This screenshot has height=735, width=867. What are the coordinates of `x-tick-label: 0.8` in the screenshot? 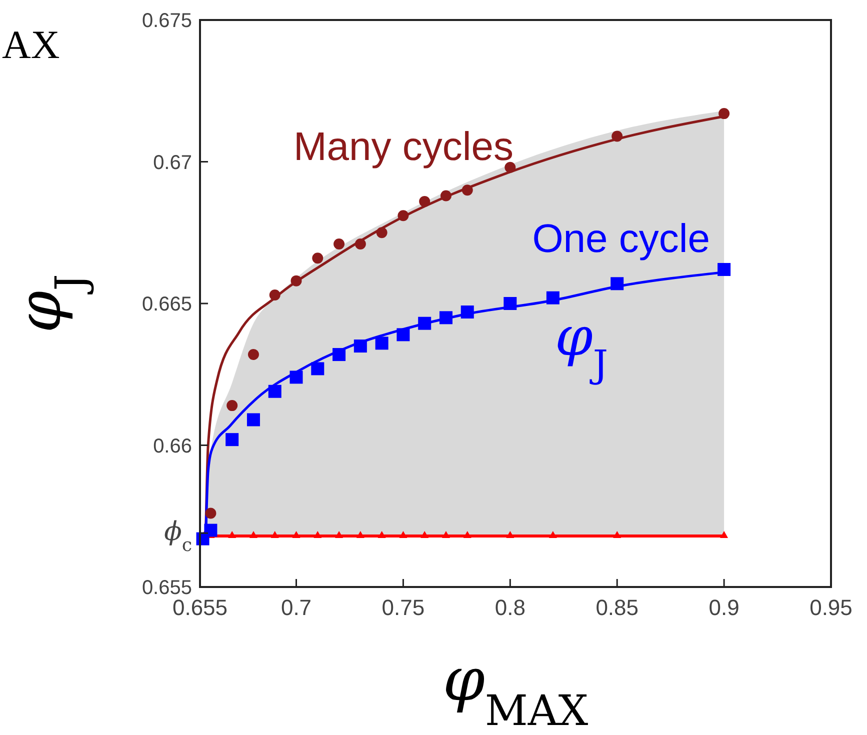 It's located at (510, 607).